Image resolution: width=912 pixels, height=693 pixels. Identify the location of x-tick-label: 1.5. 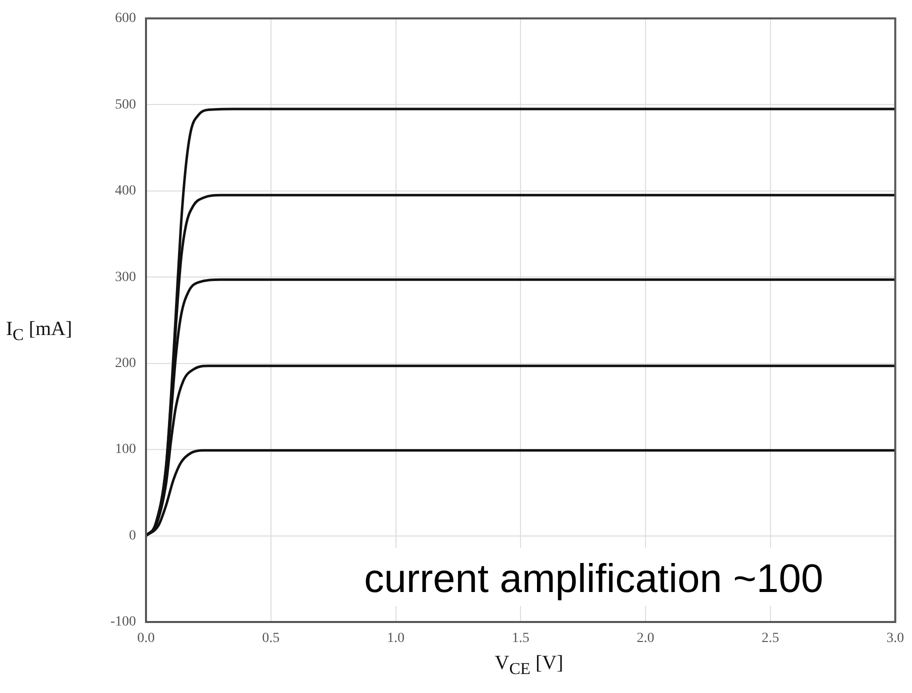
(521, 638).